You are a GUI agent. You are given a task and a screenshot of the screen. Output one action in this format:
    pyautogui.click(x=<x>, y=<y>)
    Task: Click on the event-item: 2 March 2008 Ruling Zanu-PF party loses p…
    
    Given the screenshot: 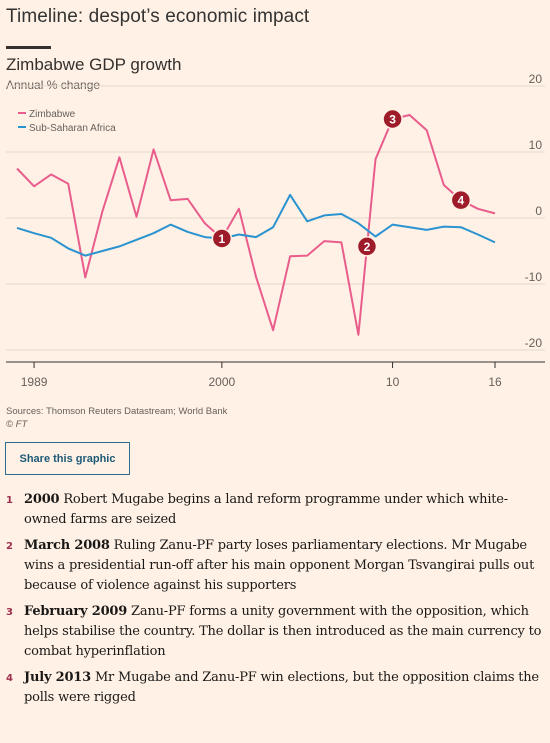 What is the action you would take?
    pyautogui.click(x=276, y=566)
    